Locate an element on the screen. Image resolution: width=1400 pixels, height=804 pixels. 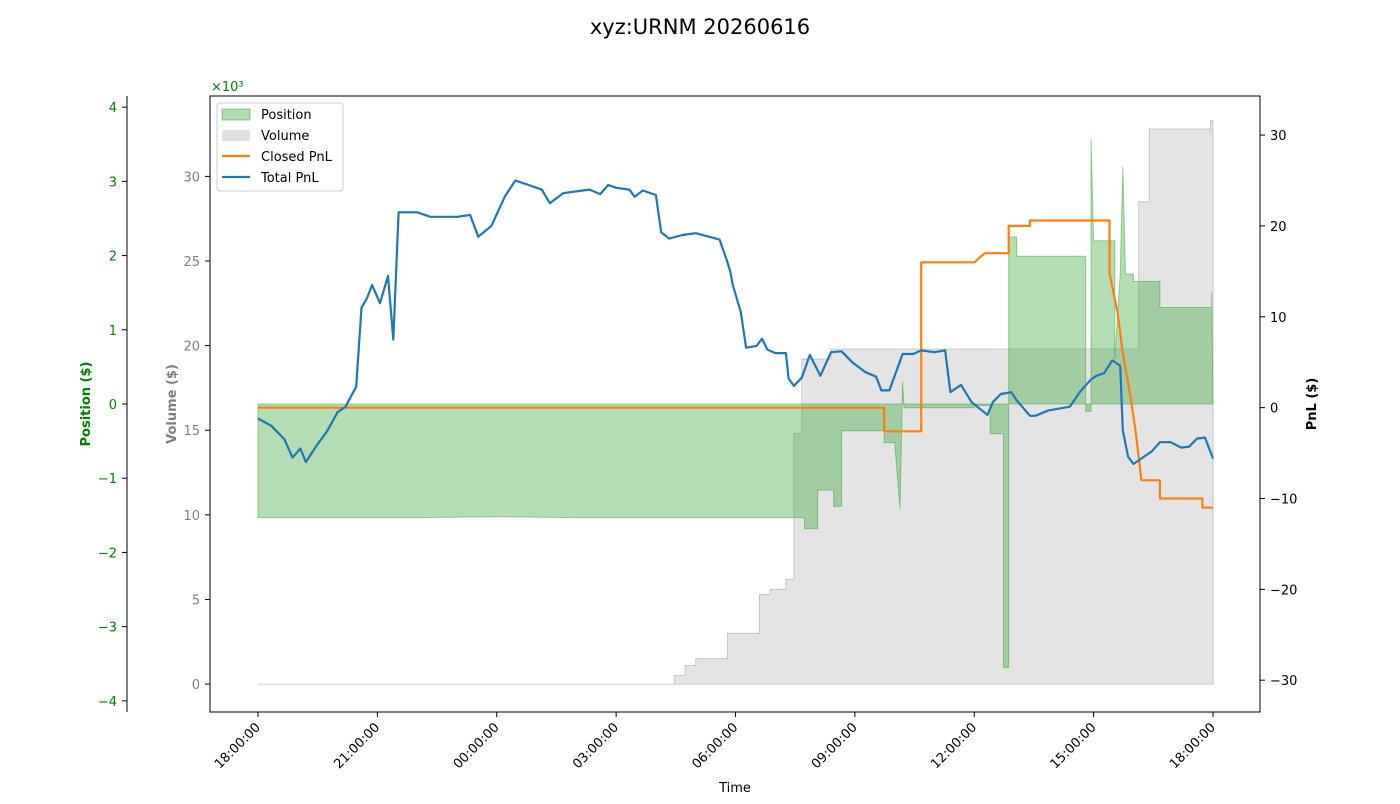
volume-tick-label: 15 is located at coordinates (191, 431).